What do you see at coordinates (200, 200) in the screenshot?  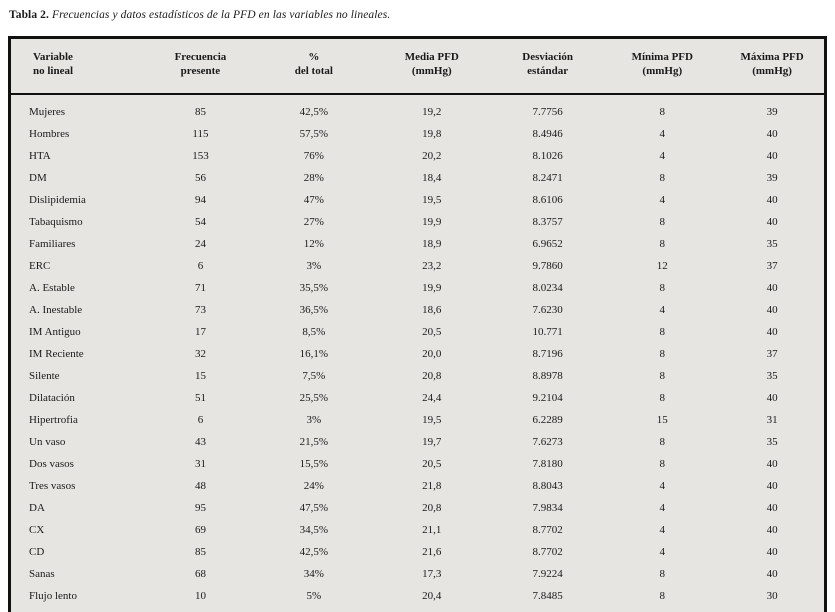 I see `value-cell: 94` at bounding box center [200, 200].